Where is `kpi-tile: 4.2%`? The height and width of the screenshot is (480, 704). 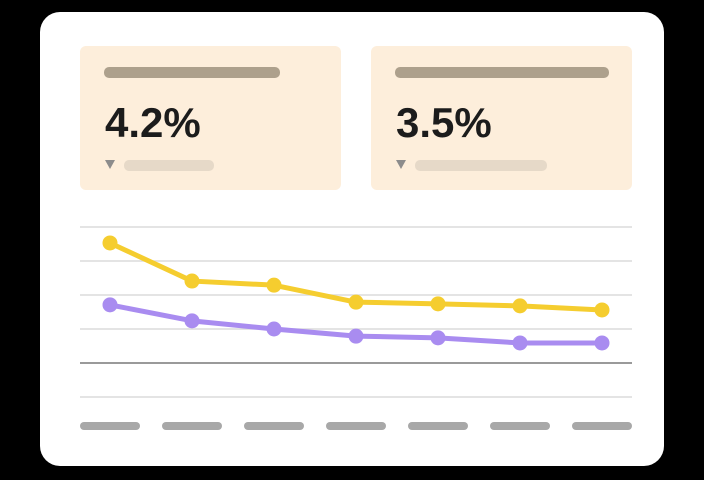 kpi-tile: 4.2% is located at coordinates (210, 118).